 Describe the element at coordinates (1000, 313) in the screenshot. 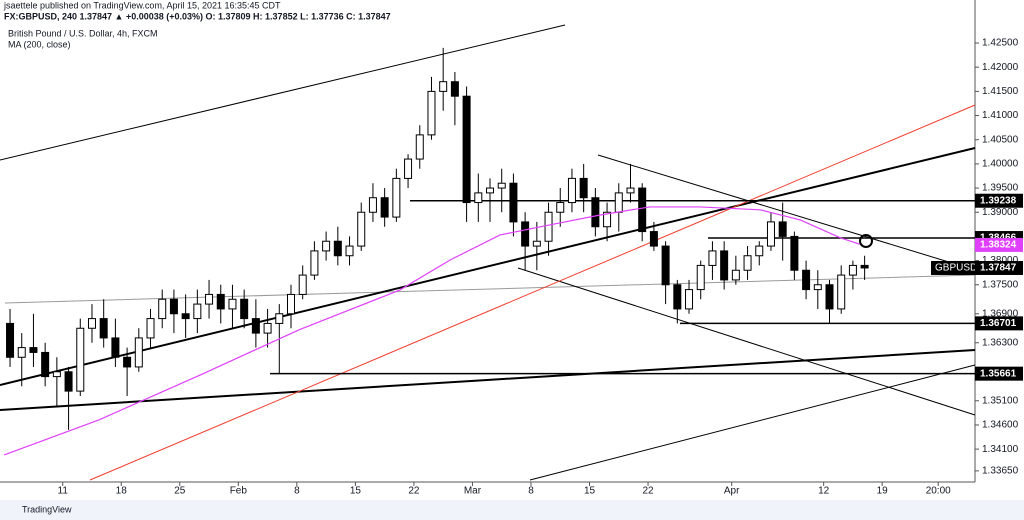

I see `y-tick-label: 1.36900` at that location.